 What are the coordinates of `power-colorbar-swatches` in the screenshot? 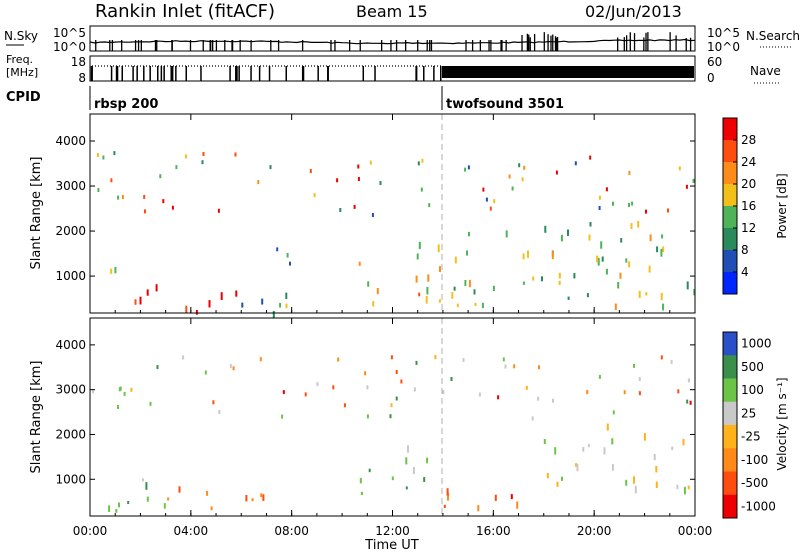 It's located at (730, 206).